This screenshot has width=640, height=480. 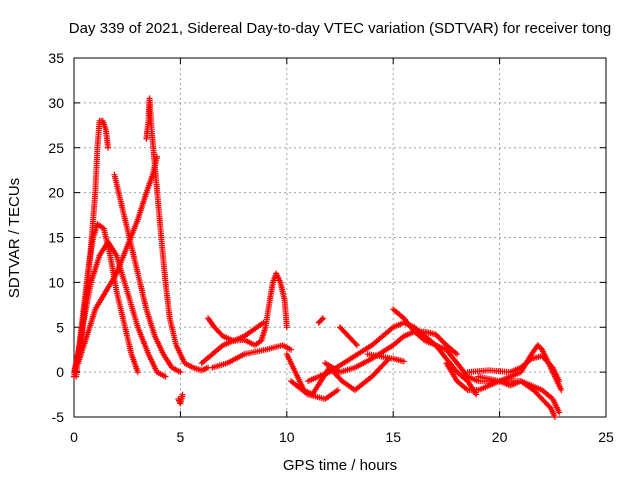 I want to click on x-tick-label: 15, so click(x=393, y=437).